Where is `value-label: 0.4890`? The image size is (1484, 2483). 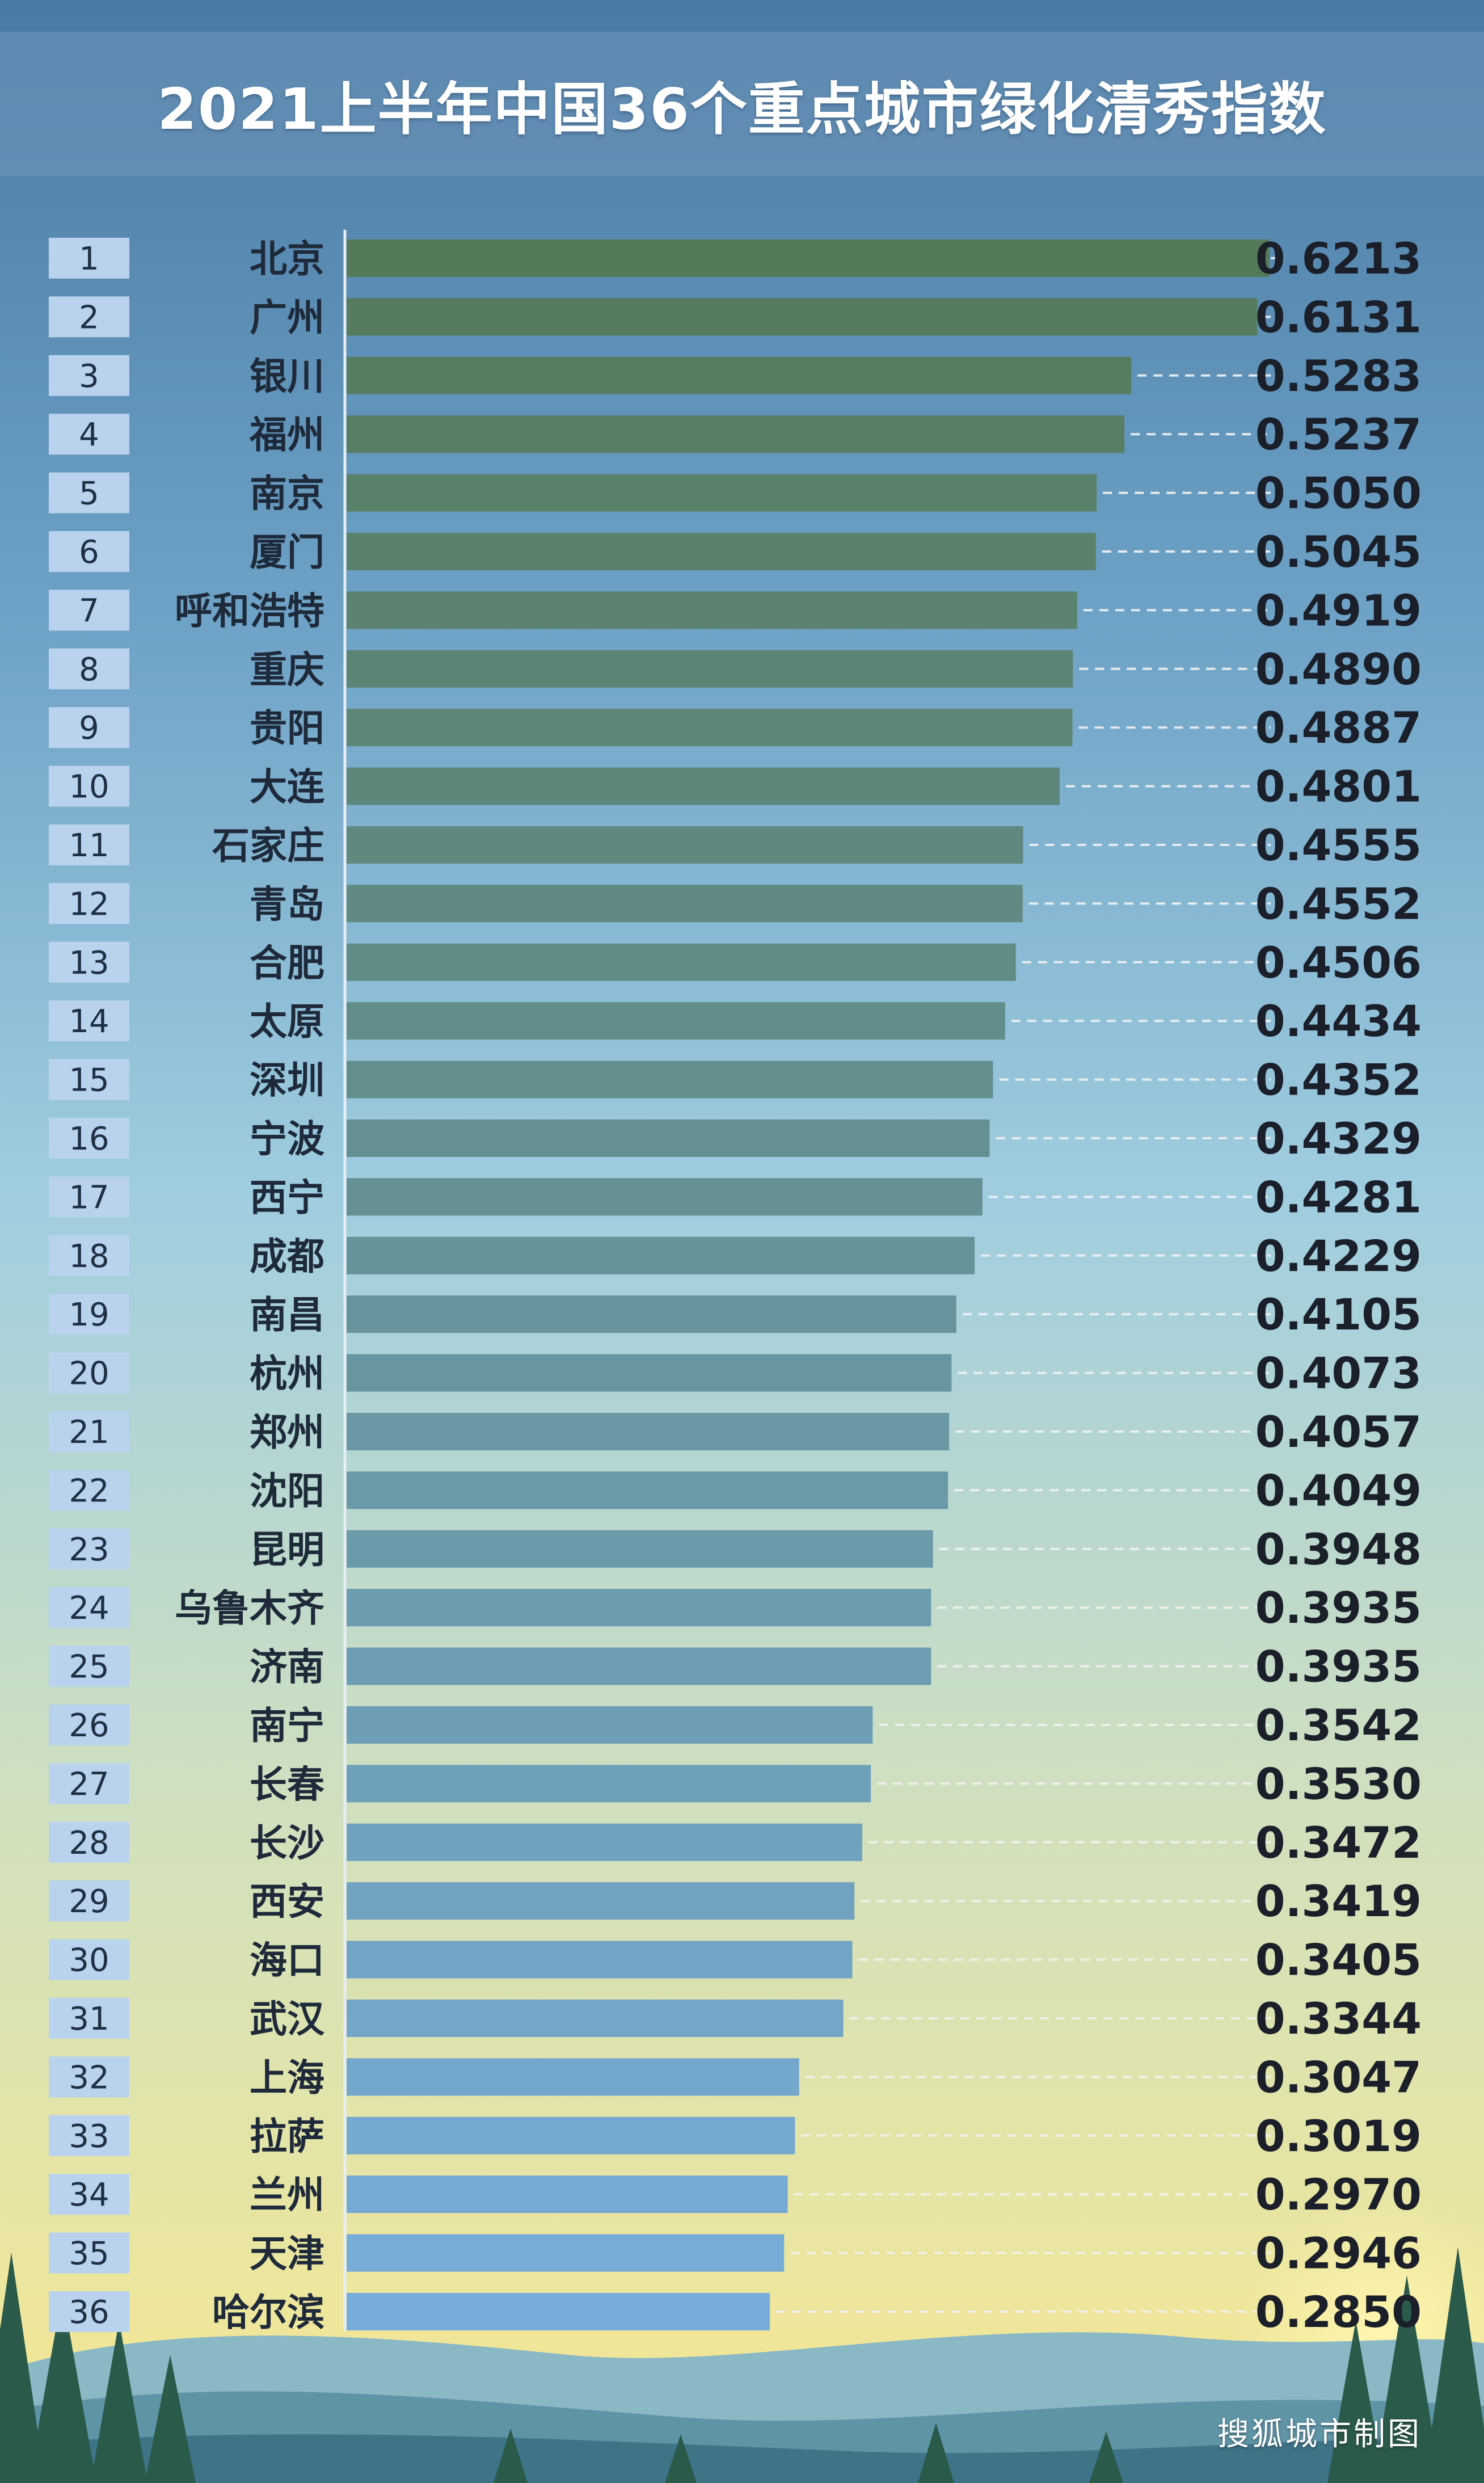
value-label: 0.4890 is located at coordinates (1338, 669).